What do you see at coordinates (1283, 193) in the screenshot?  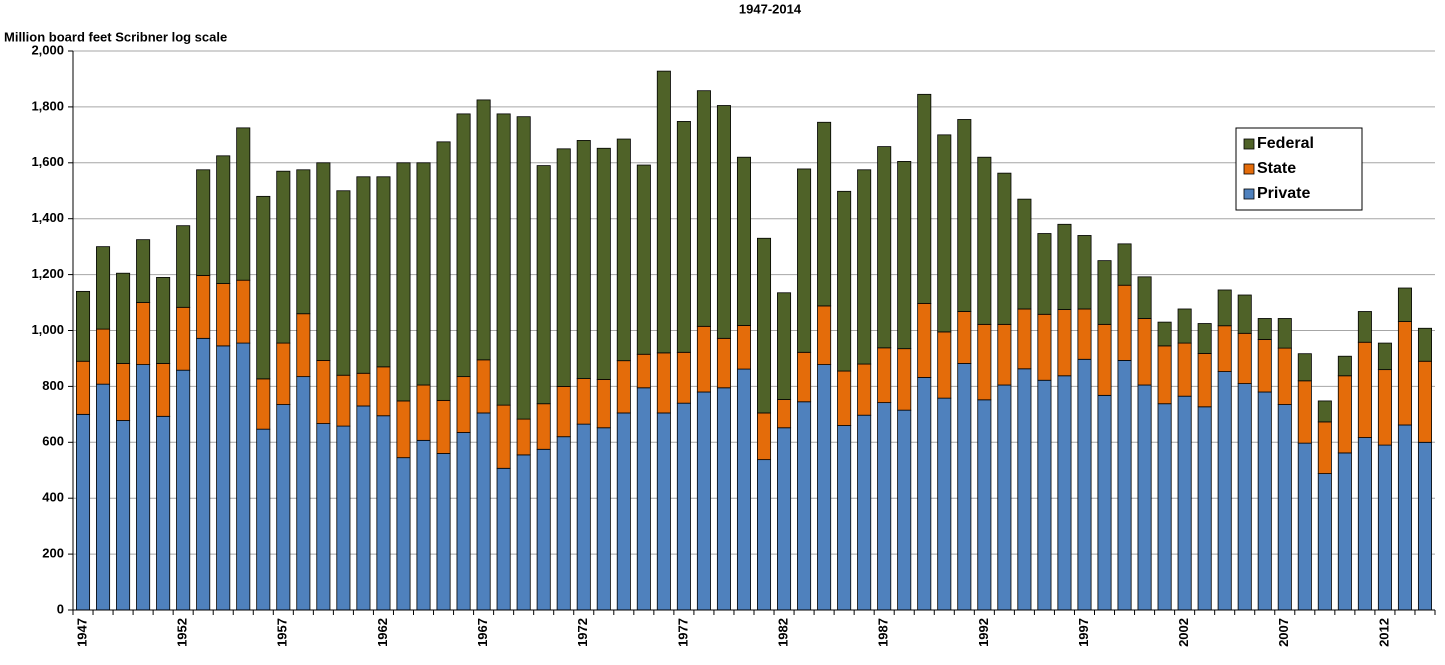 I see `legend-label: Private` at bounding box center [1283, 193].